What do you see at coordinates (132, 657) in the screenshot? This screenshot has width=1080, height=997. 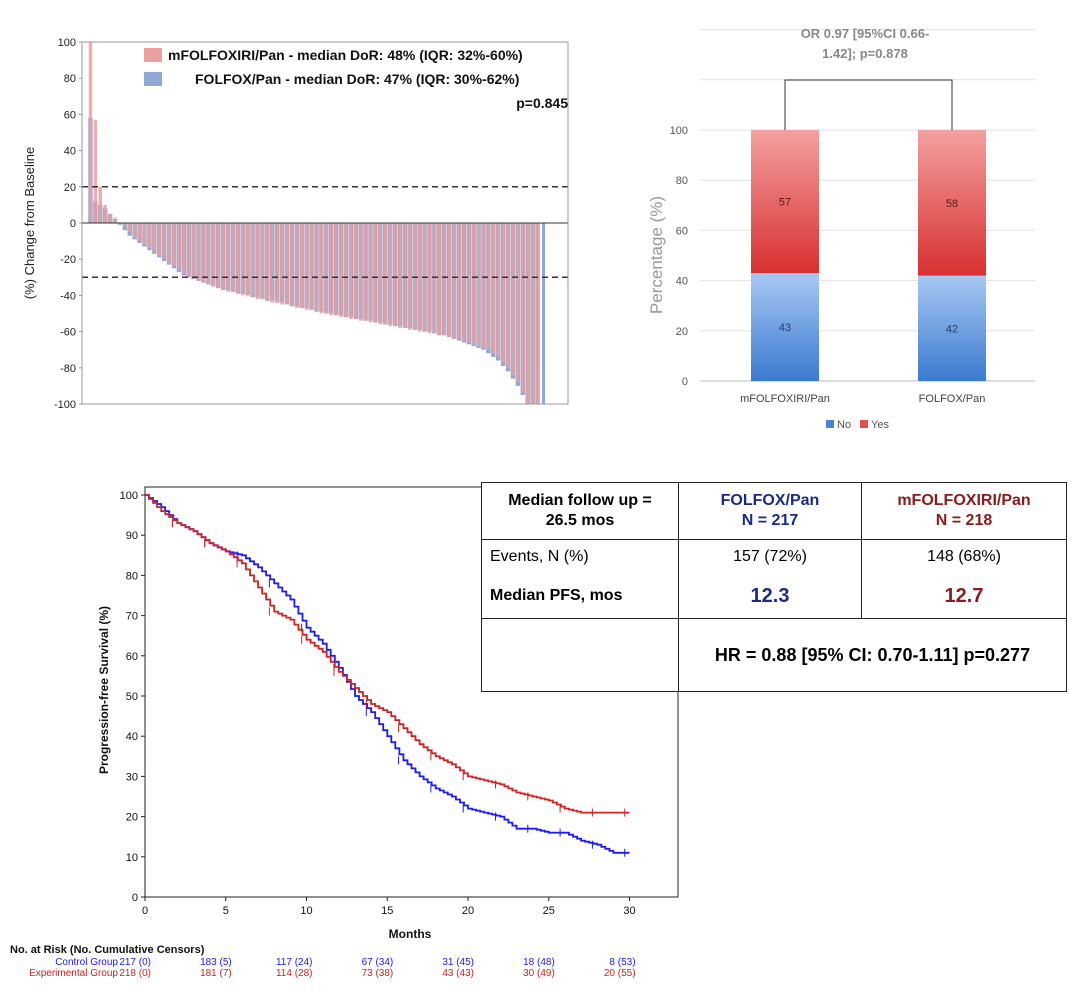 I see `km-y-tick-label: 60` at bounding box center [132, 657].